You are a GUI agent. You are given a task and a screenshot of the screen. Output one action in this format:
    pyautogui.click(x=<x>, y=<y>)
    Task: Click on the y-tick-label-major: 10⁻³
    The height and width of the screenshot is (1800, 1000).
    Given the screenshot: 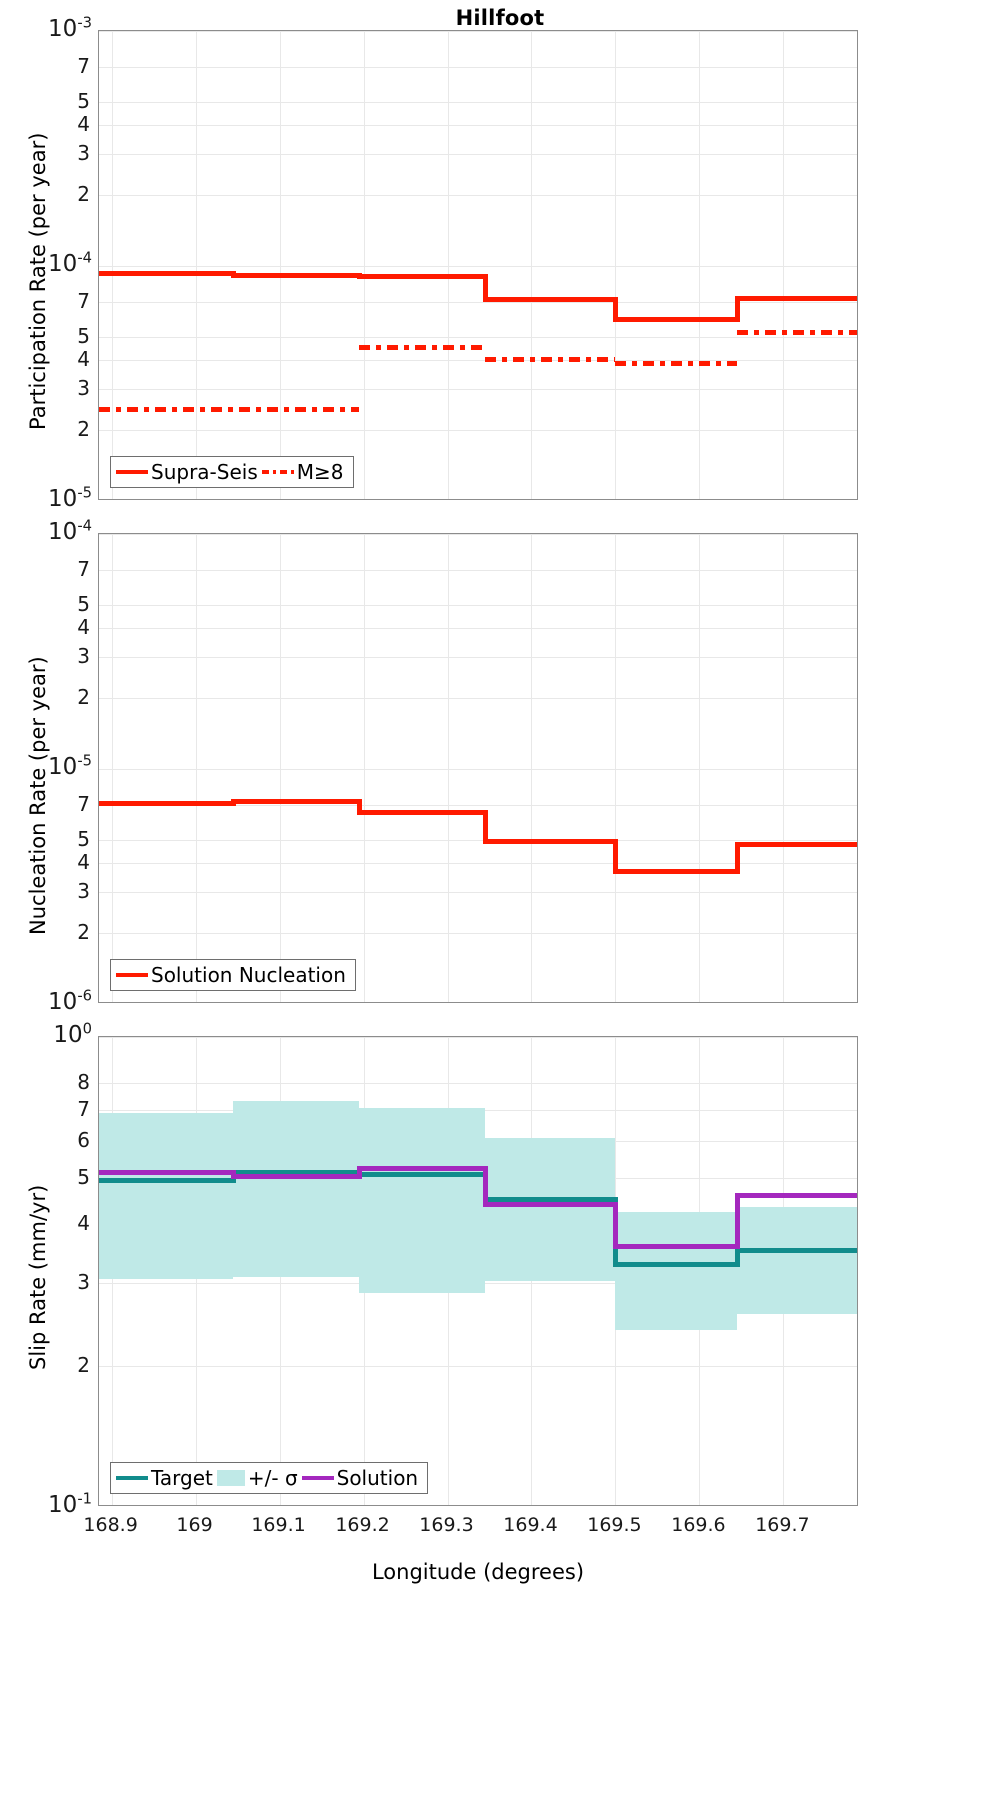 What is the action you would take?
    pyautogui.click(x=70, y=28)
    